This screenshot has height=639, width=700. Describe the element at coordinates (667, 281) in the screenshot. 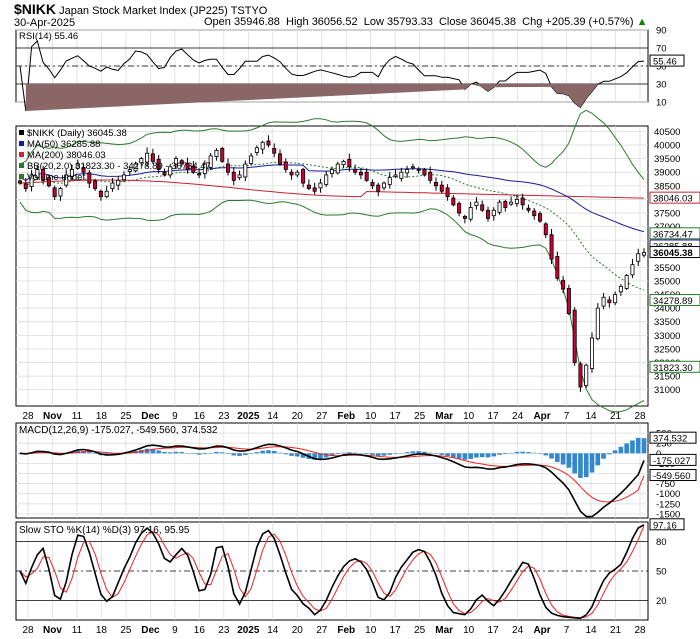

I see `price-tick-label: 35000` at that location.